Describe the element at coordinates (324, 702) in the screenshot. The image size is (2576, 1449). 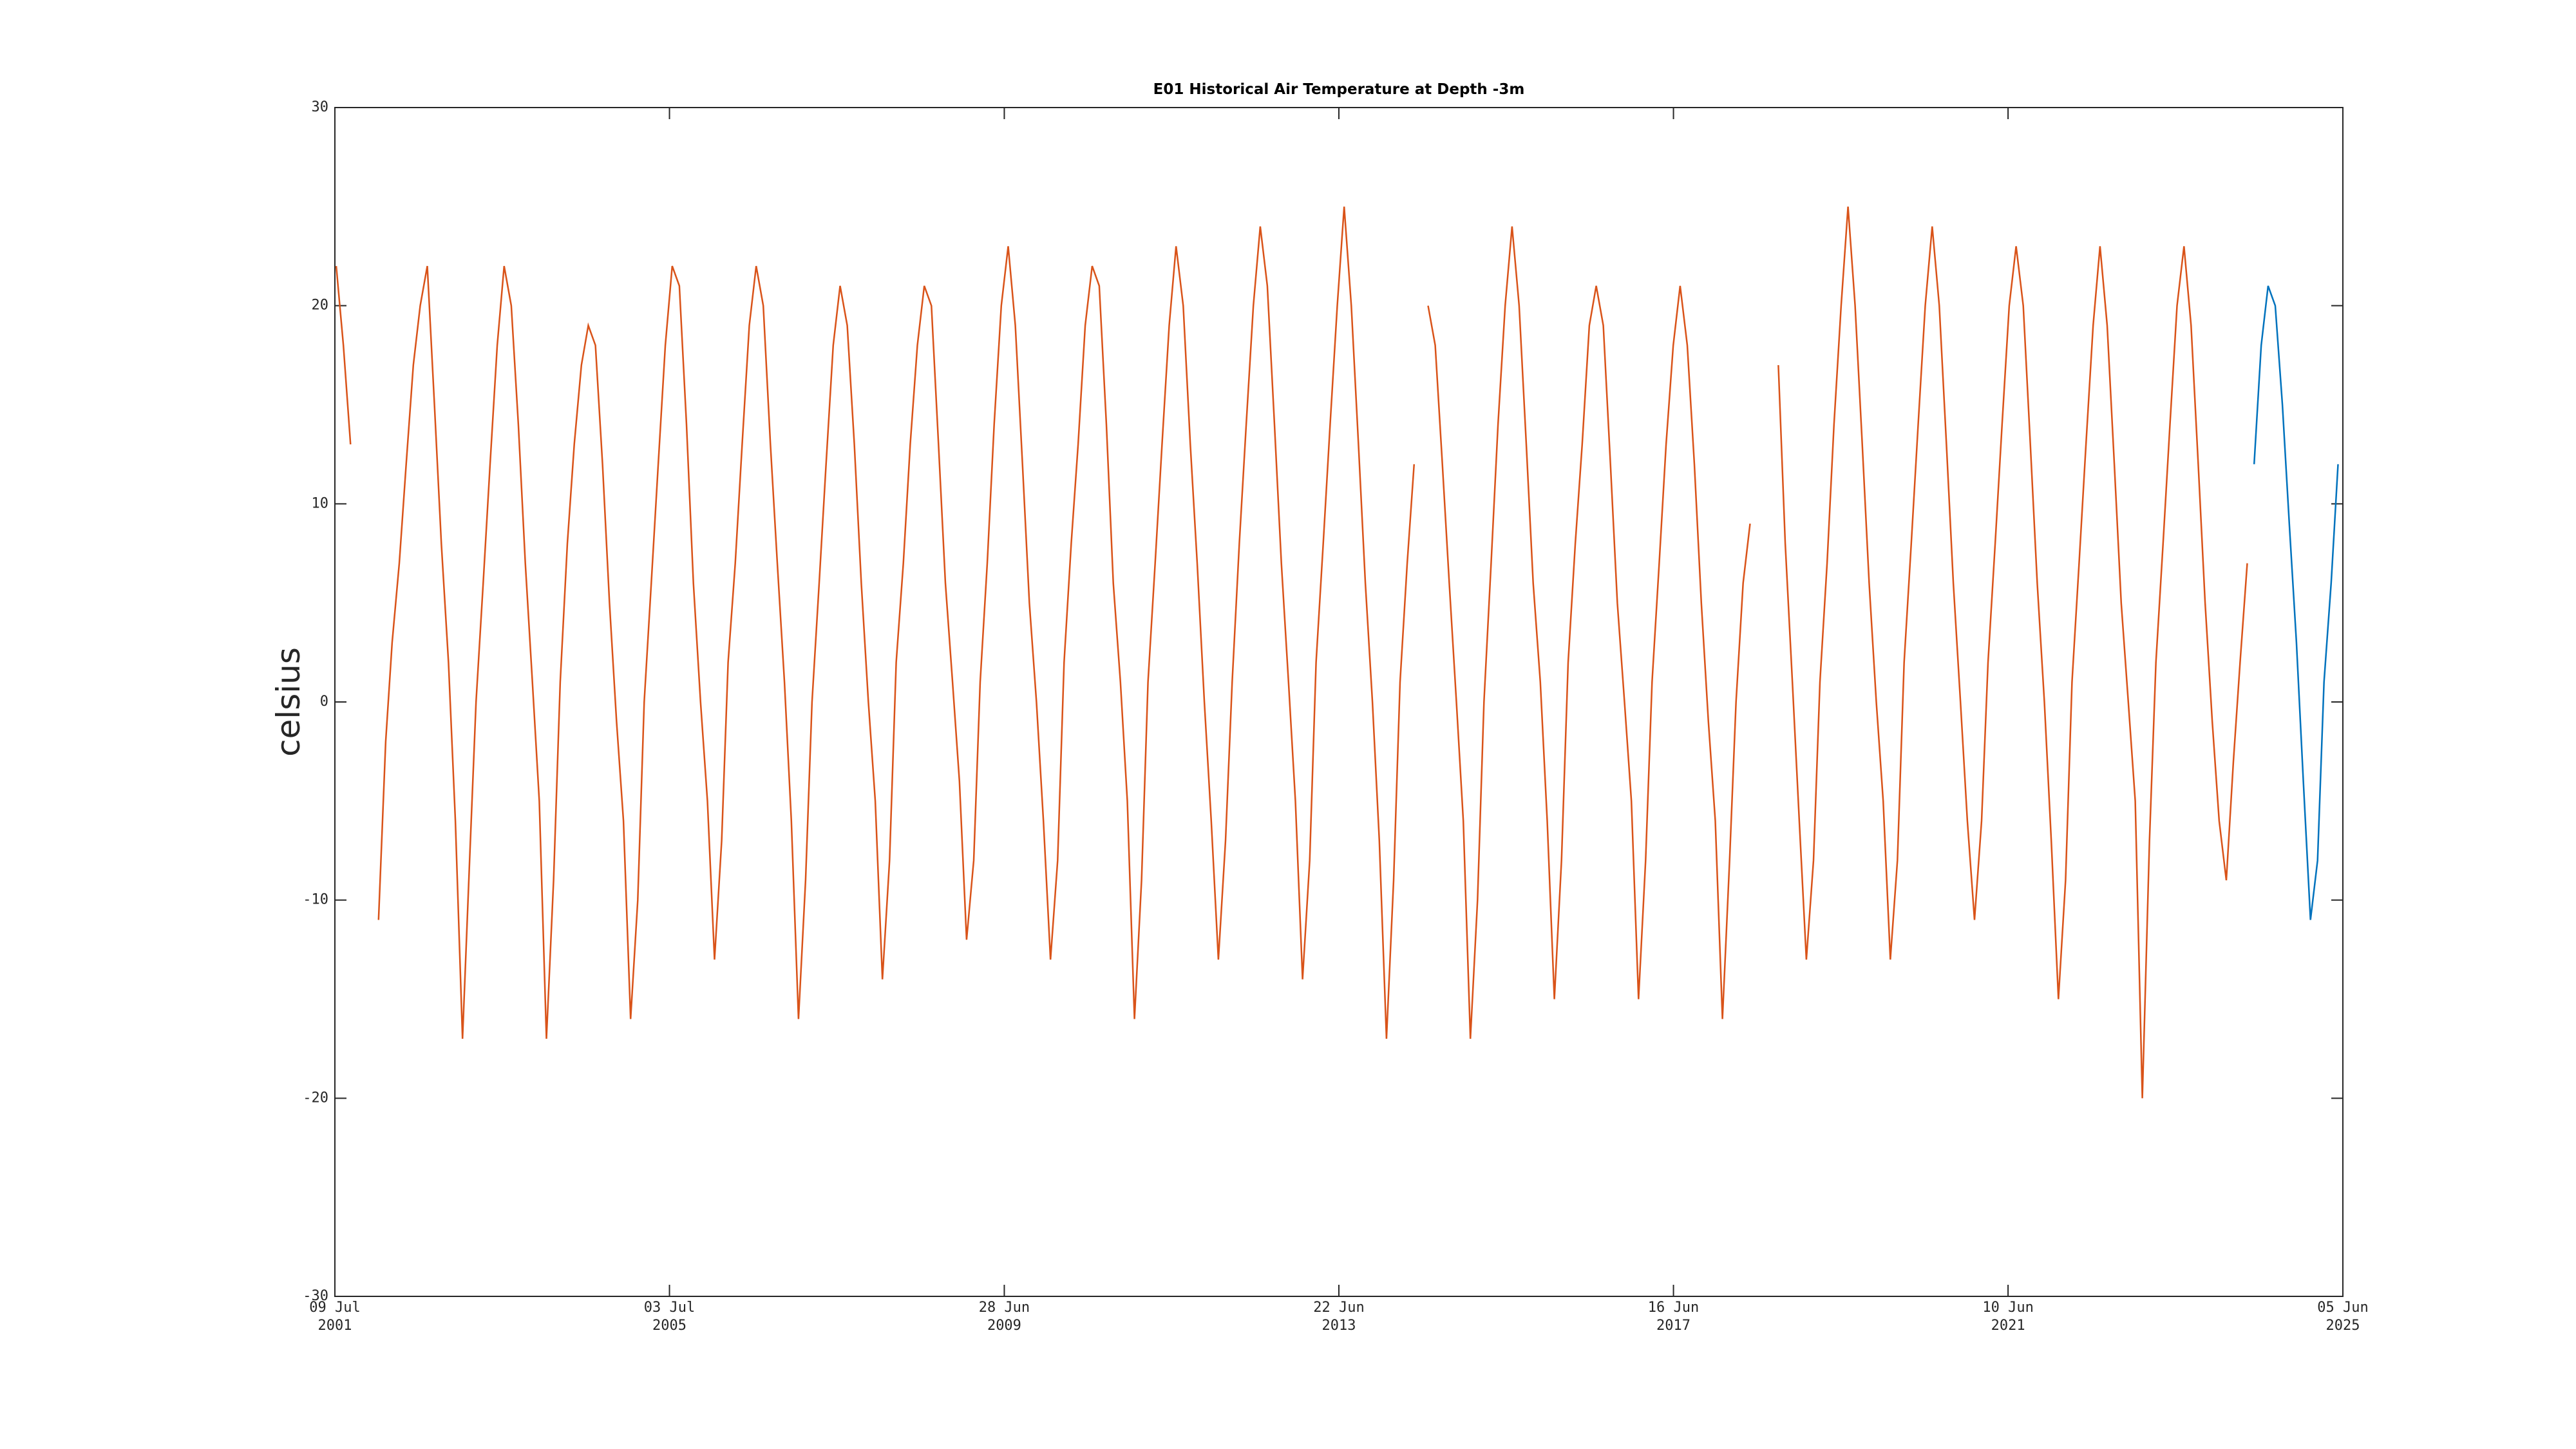
I see `y-tick-label: 0` at that location.